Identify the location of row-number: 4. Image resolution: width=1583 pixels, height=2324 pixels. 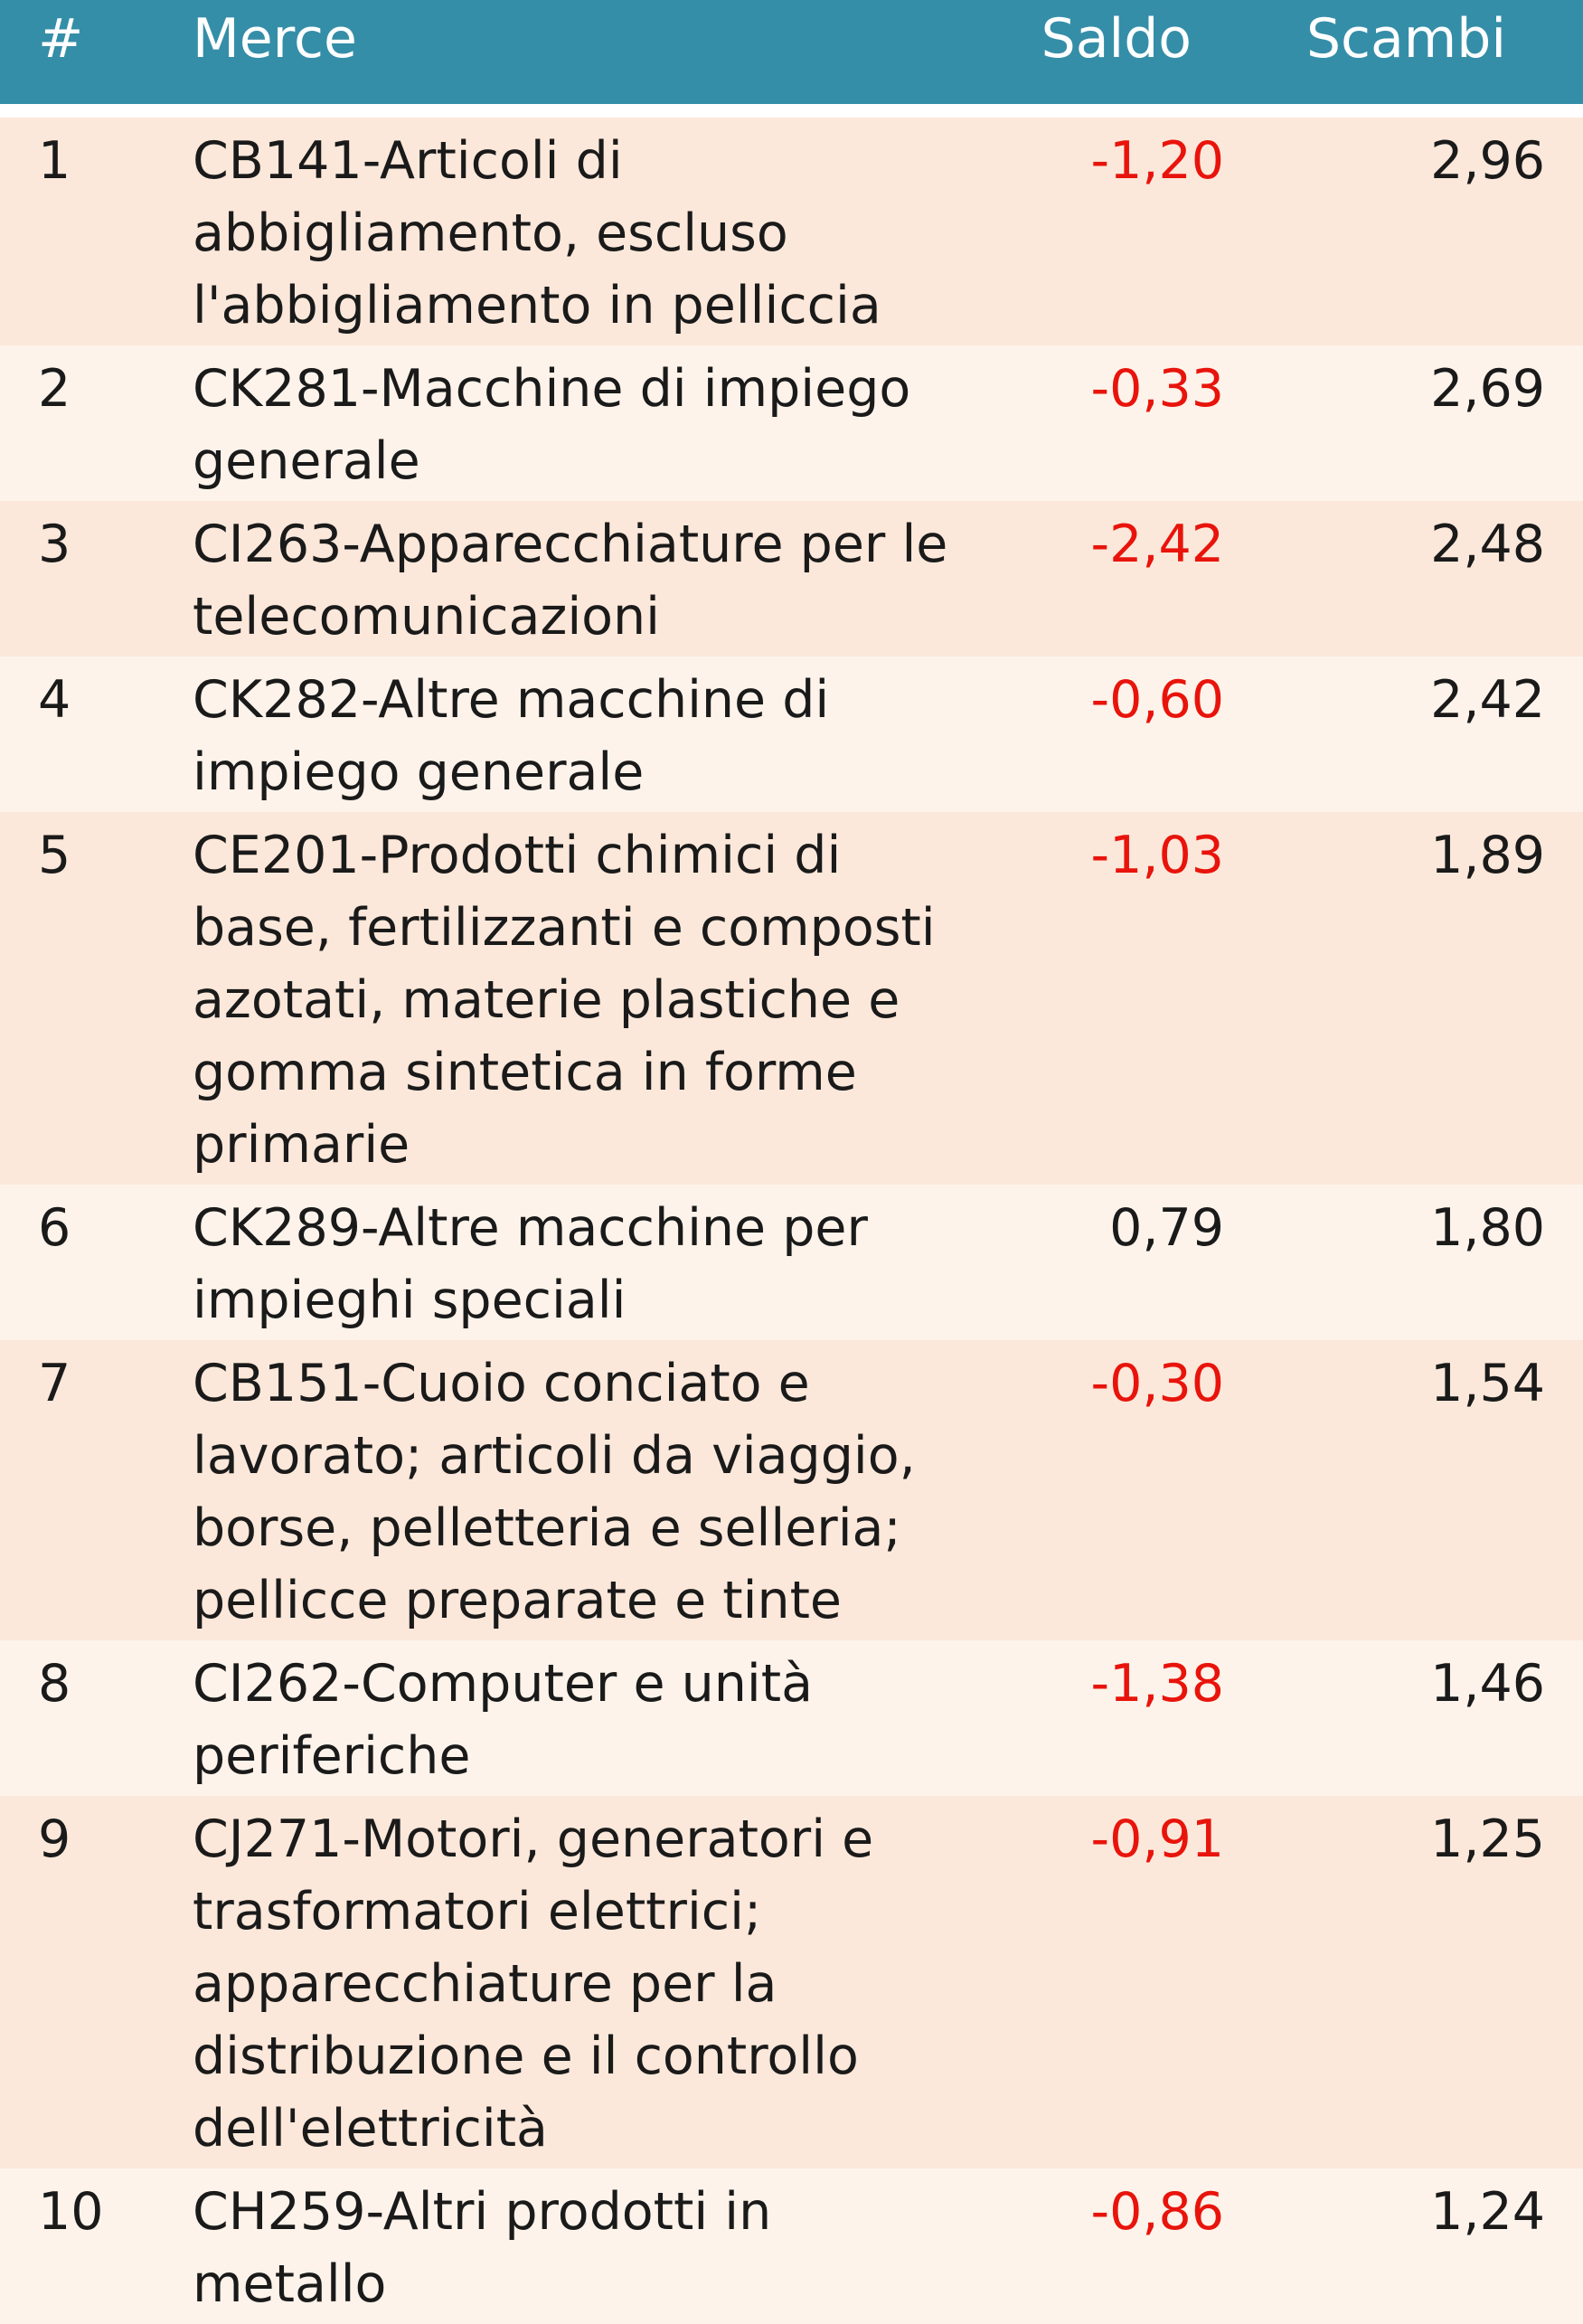
(54, 700).